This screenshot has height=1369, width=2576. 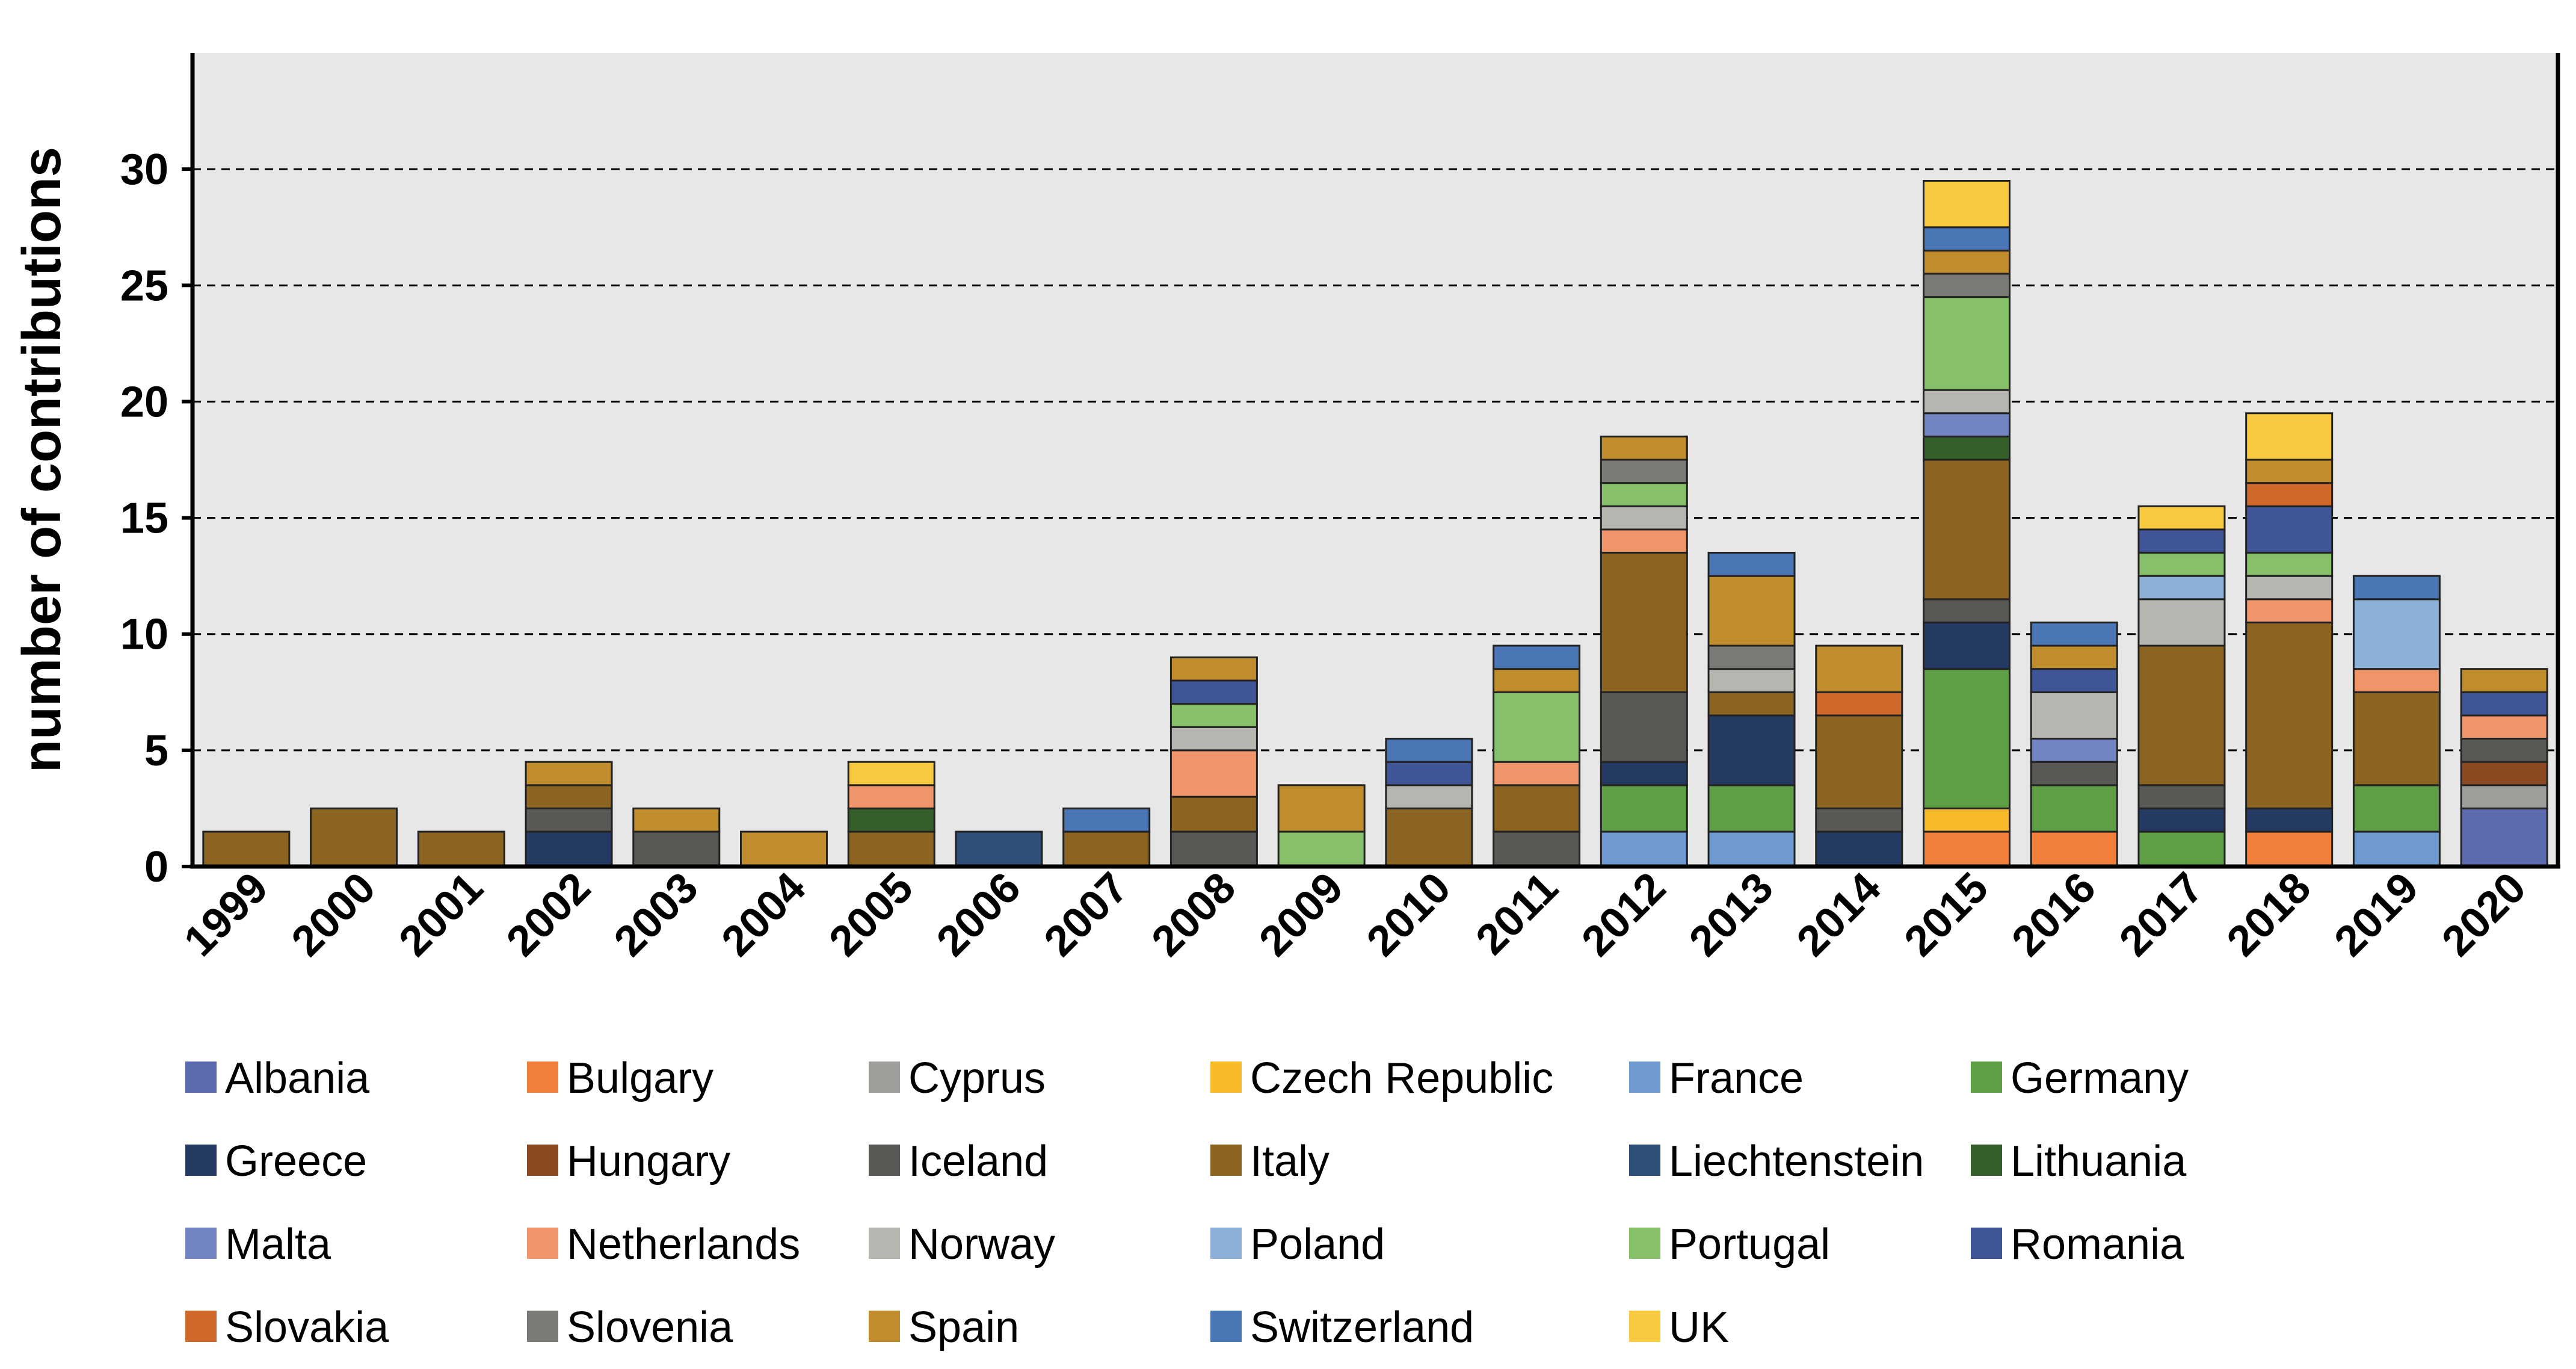 I want to click on bar-segment-2008-netherlands, so click(x=1213, y=774).